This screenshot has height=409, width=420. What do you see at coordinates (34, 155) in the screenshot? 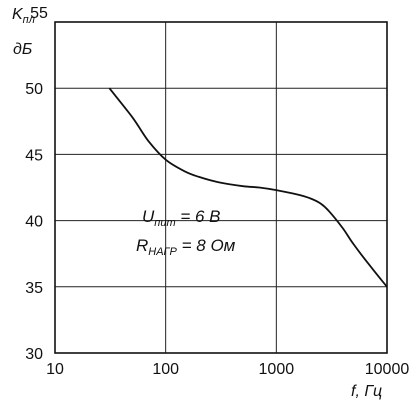
I see `y-tick-label: 45` at bounding box center [34, 155].